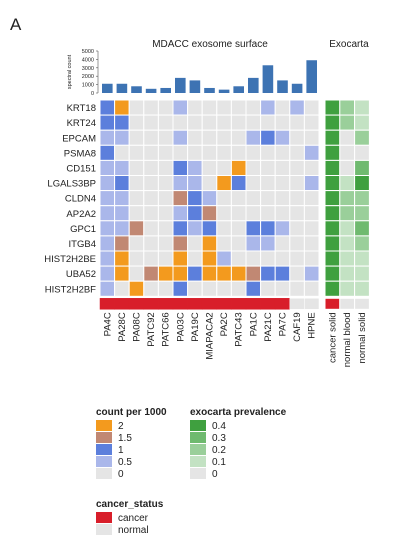 The width and height of the screenshot is (410, 547). What do you see at coordinates (125, 462) in the screenshot?
I see `legend-count-entry-label: 0.5` at bounding box center [125, 462].